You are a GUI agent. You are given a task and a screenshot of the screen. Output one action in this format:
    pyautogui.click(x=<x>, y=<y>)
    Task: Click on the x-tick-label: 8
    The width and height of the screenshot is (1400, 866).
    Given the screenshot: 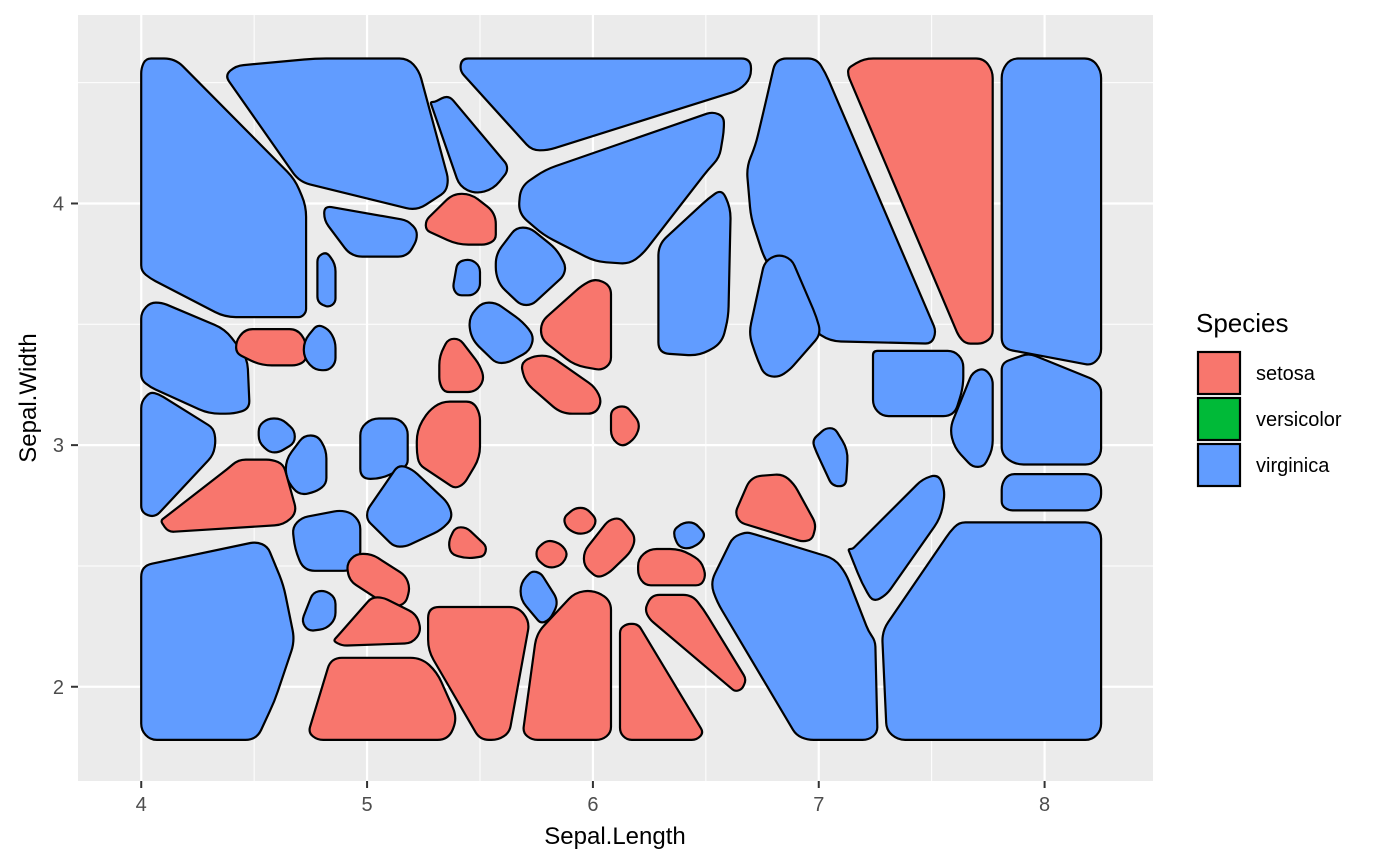 What is the action you would take?
    pyautogui.click(x=1044, y=805)
    